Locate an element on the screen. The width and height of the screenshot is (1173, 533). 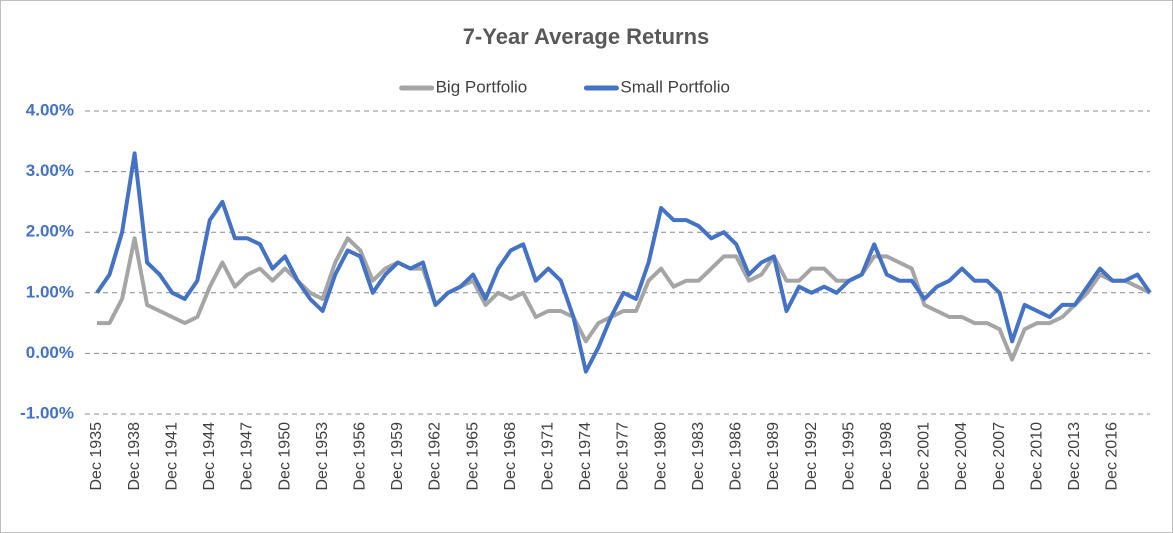
y-tick-label: 1.00% is located at coordinates (50, 291).